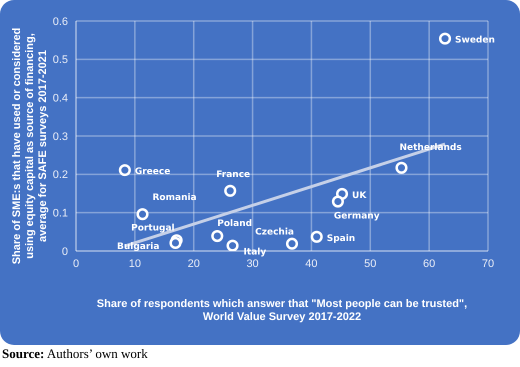 The height and width of the screenshot is (367, 520). What do you see at coordinates (174, 198) in the screenshot?
I see `annotation: Romania` at bounding box center [174, 198].